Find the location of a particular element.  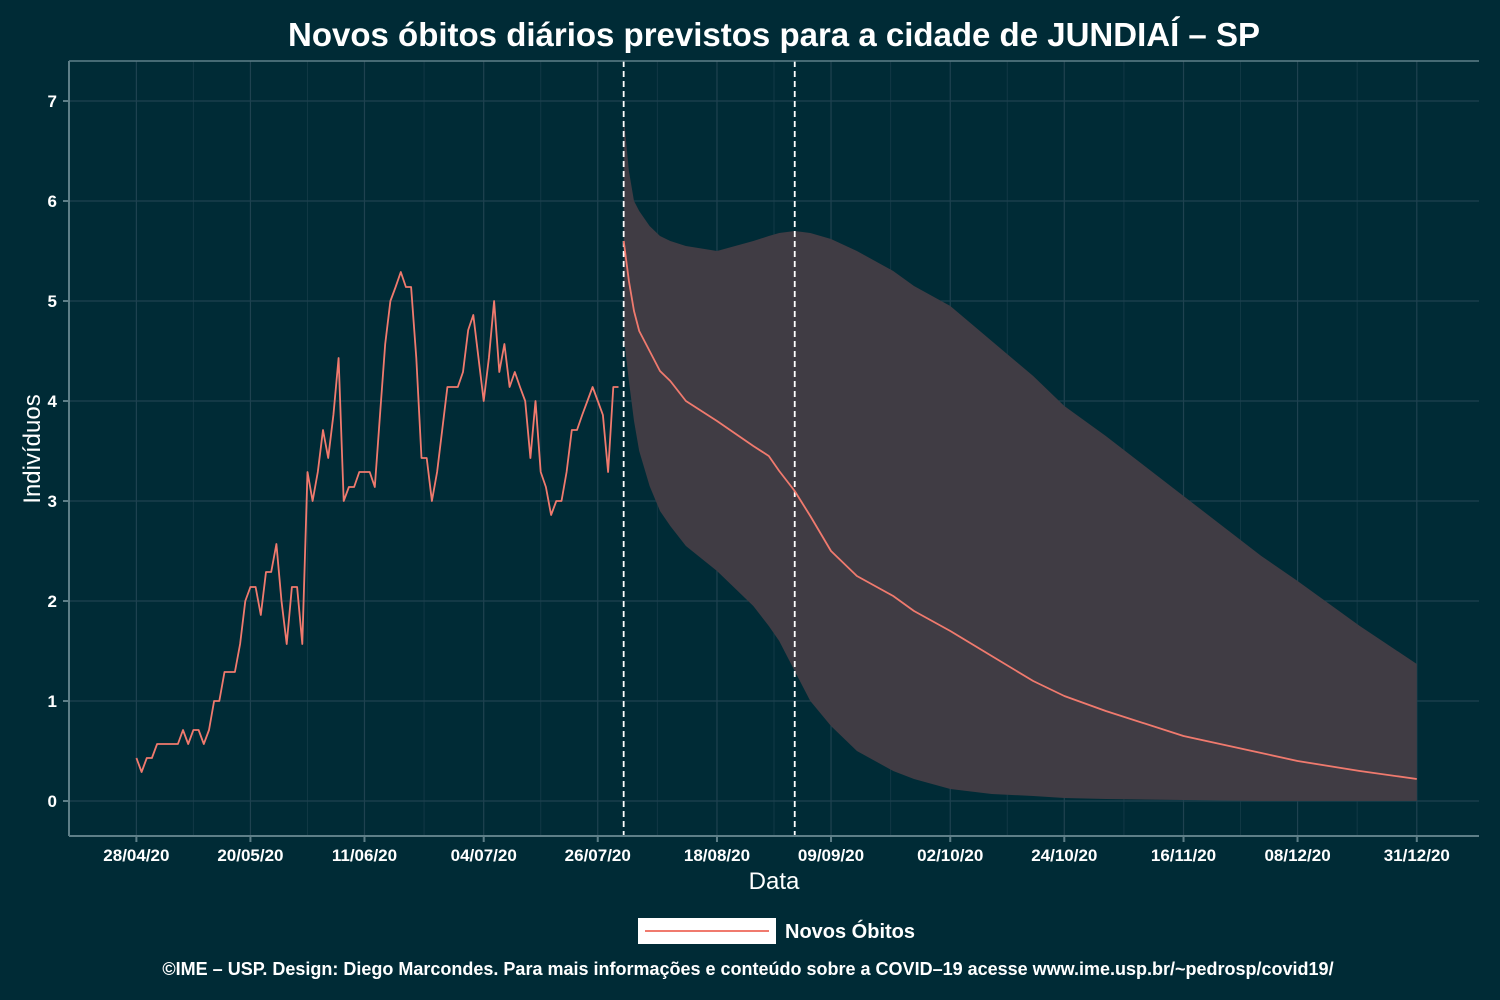

legend: Novos Óbitos is located at coordinates (776, 931).